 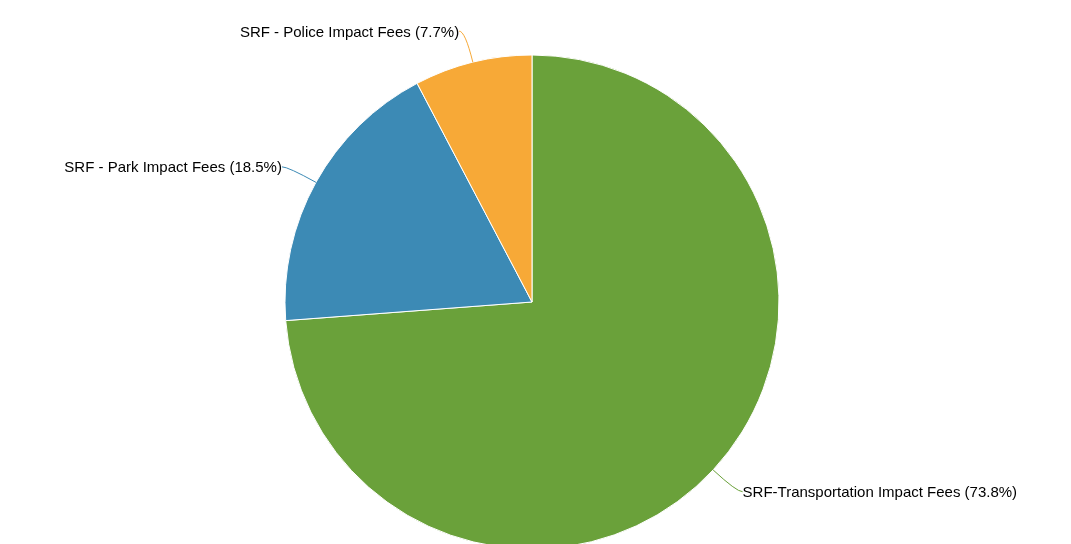 What do you see at coordinates (349, 31) in the screenshot?
I see `slice-label: SRF - Police Impact Fees (7.7%)` at bounding box center [349, 31].